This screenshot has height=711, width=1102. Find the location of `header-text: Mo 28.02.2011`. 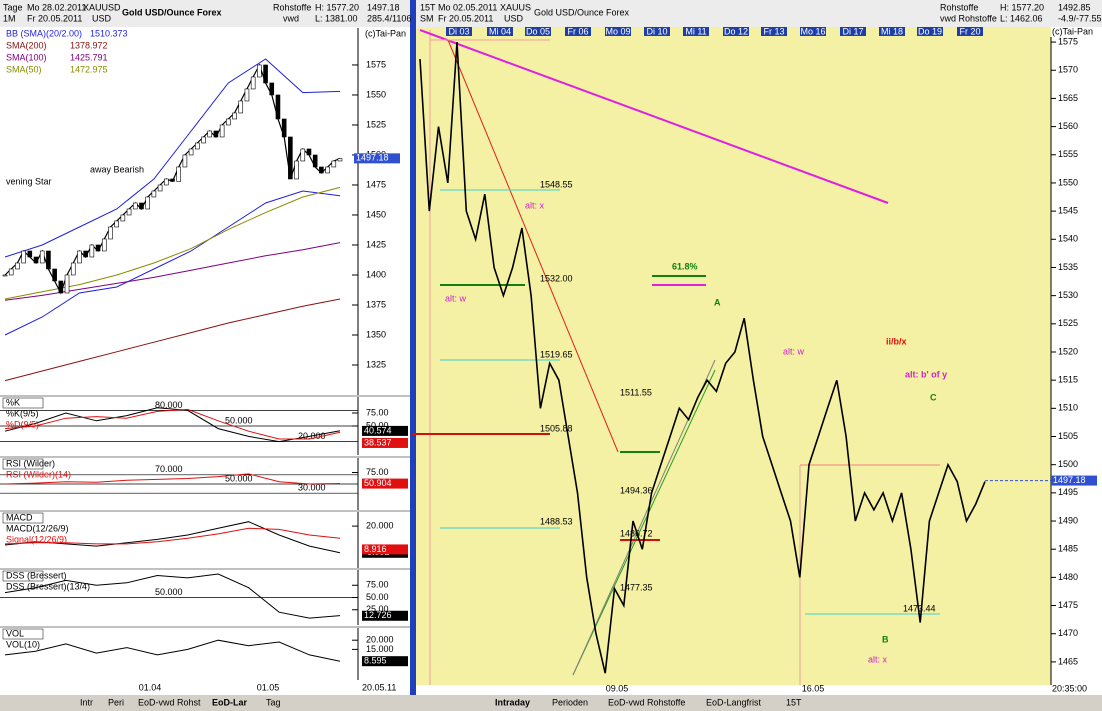

header-text: Mo 28.02.2011 is located at coordinates (56, 7).